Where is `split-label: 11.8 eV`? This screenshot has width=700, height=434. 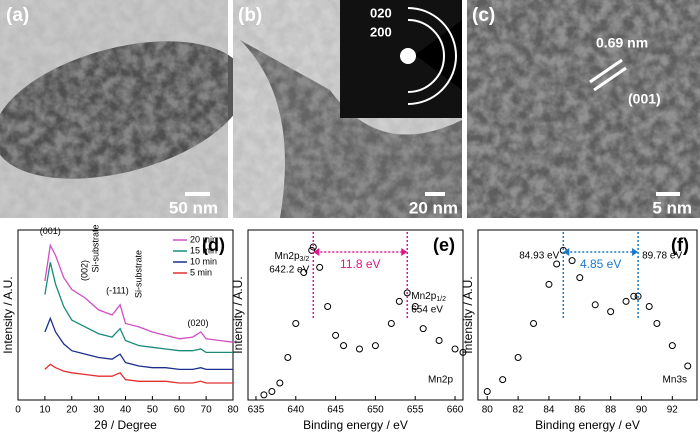
split-label: 11.8 eV is located at coordinates (360, 264).